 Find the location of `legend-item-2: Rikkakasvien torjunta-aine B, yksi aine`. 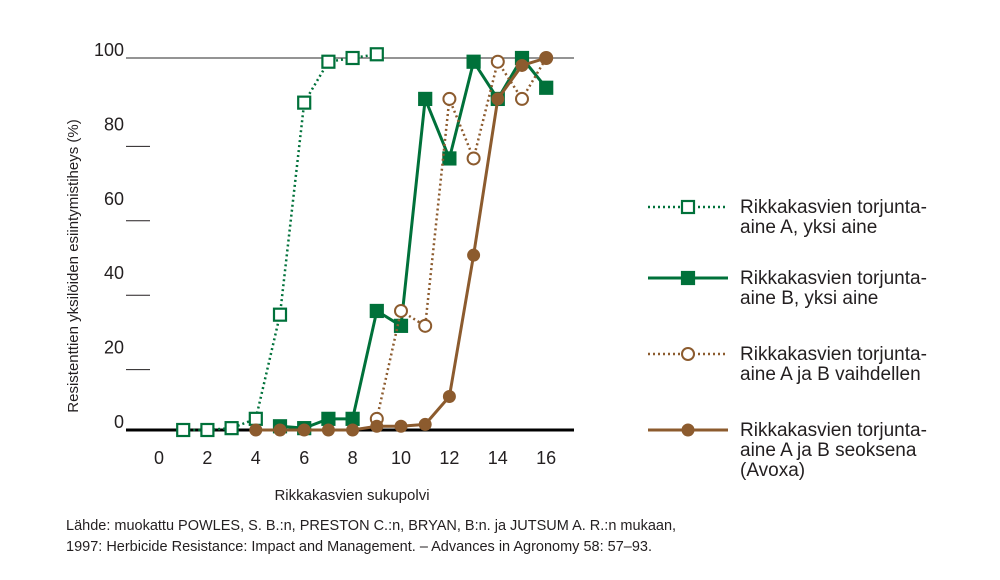

legend-item-2: Rikkakasvien torjunta-aine B, yksi aine is located at coordinates (787, 288).